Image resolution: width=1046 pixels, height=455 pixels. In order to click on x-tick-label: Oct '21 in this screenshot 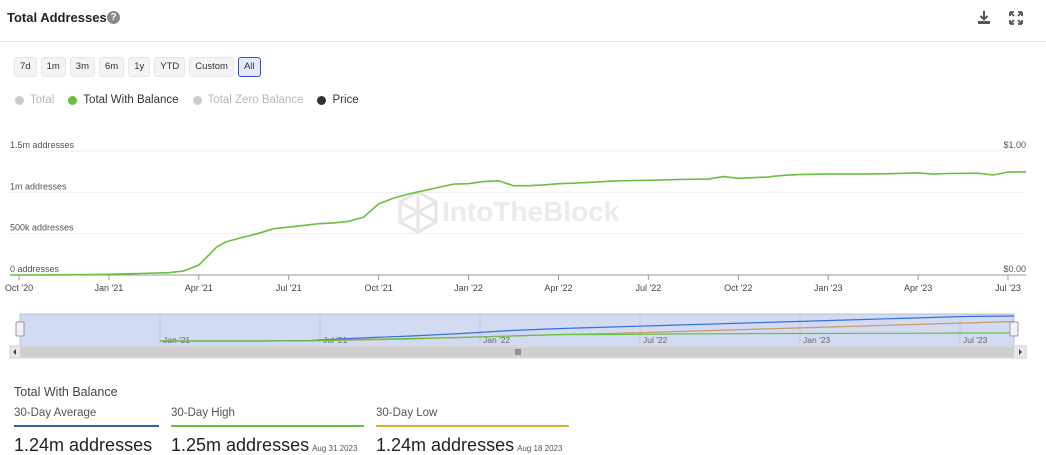, I will do `click(379, 288)`.